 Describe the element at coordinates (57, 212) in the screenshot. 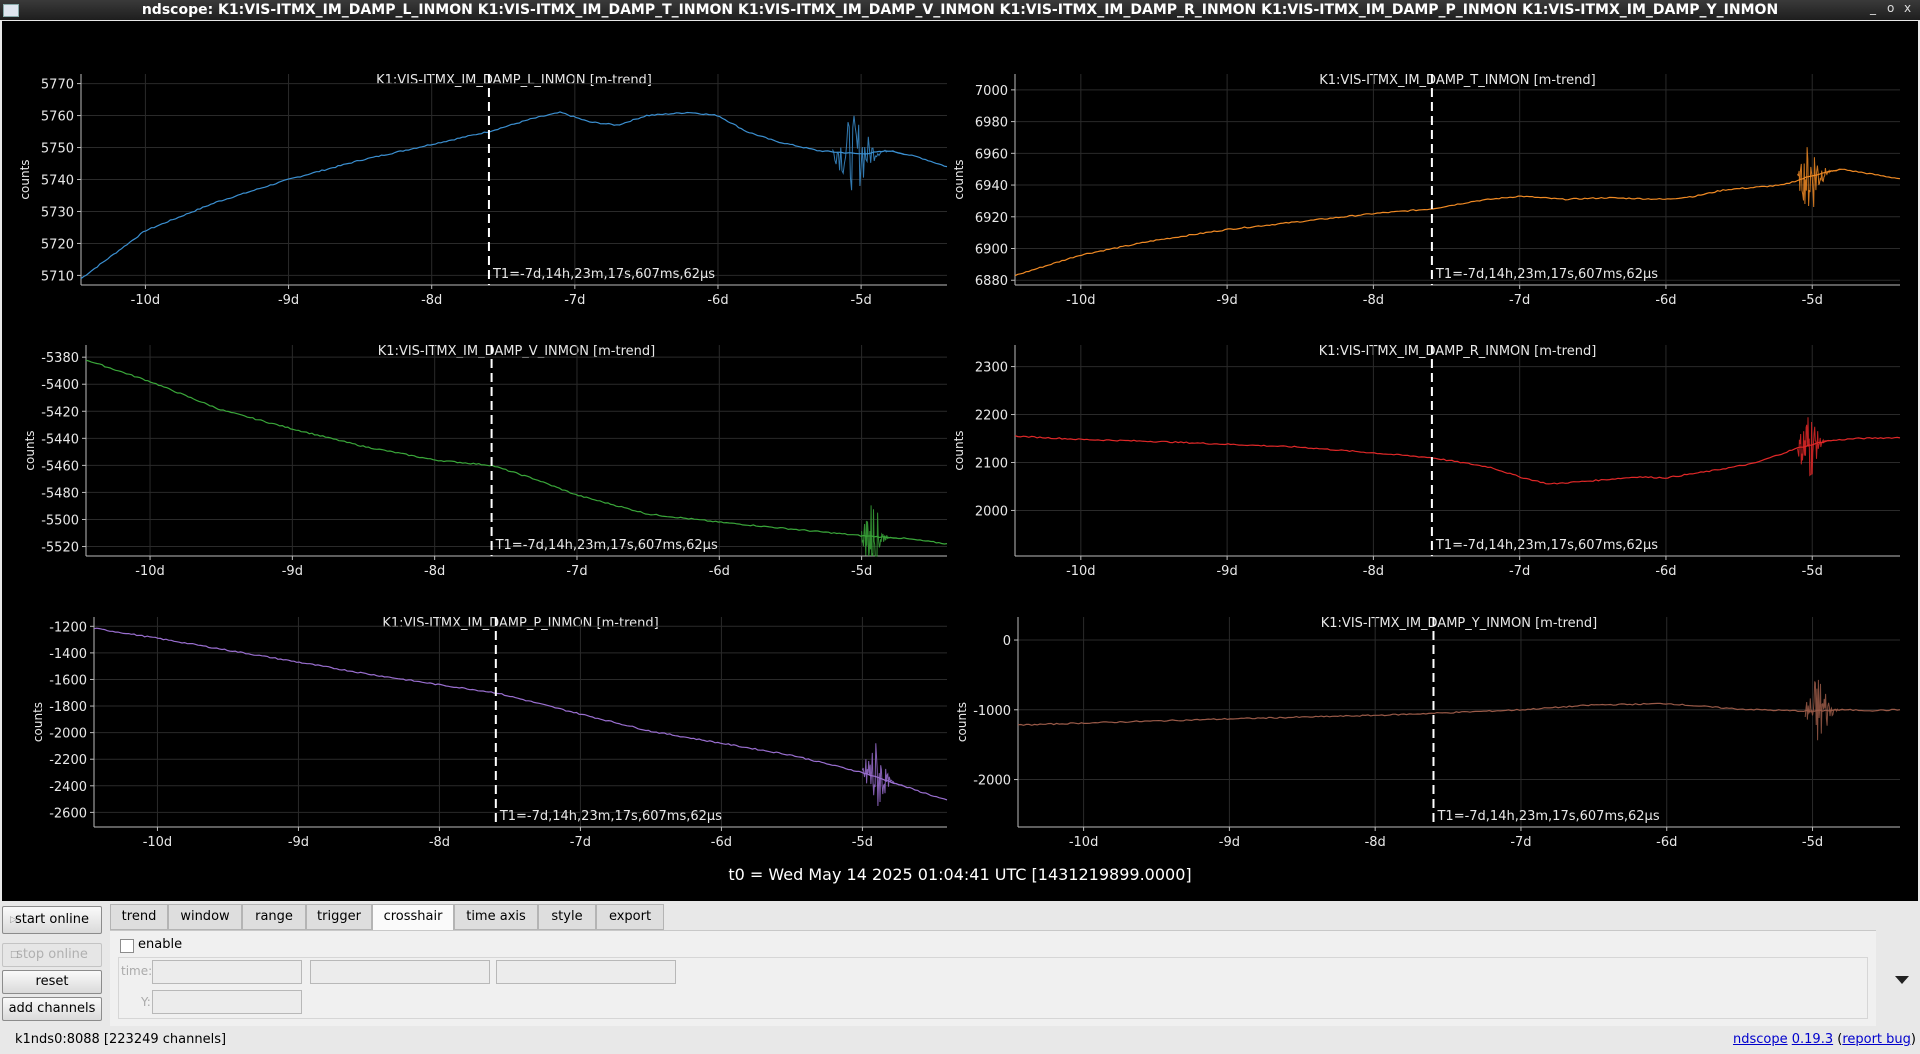

I see `y-tick-label: 5730` at that location.